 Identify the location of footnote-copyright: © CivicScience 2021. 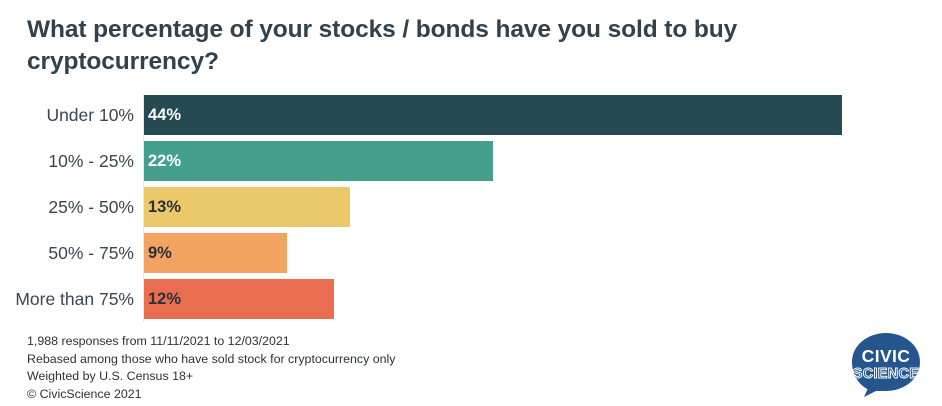
(84, 393).